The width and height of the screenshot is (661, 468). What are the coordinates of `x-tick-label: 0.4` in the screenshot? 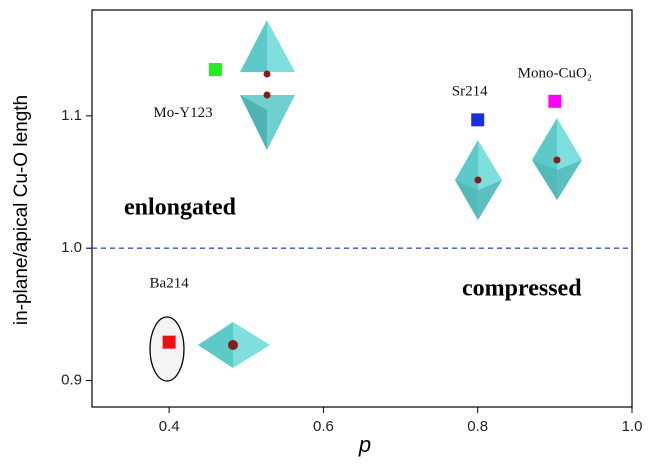 It's located at (169, 426).